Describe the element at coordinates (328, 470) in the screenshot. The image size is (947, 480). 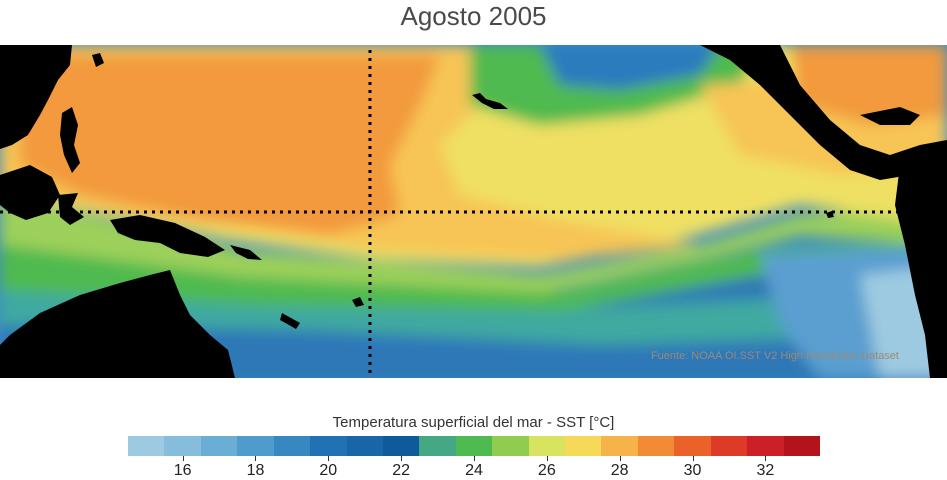
I see `colorbar-tick-label: 20` at that location.